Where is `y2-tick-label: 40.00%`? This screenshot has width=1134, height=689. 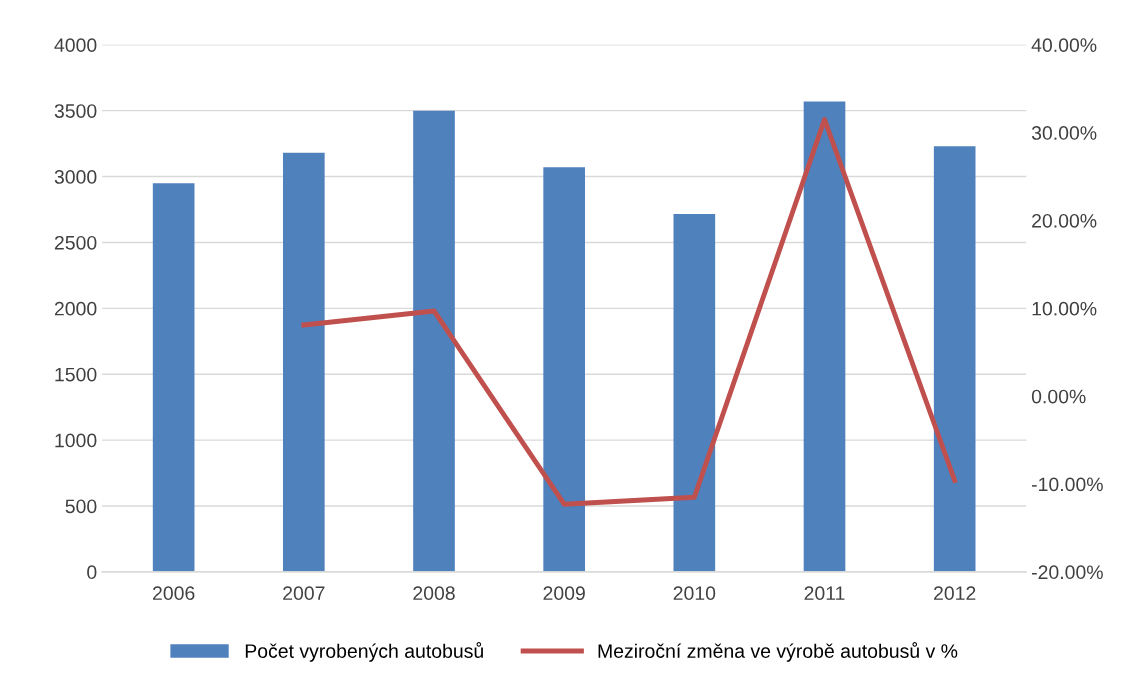 y2-tick-label: 40.00% is located at coordinates (1064, 45).